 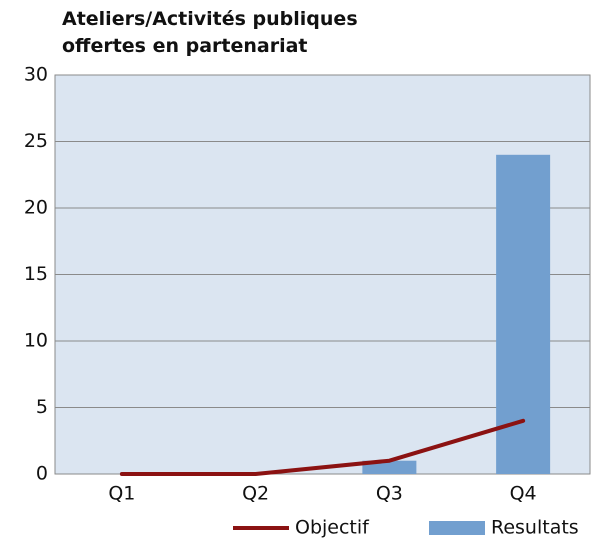 I want to click on y-tick-label: 25, so click(x=36, y=141).